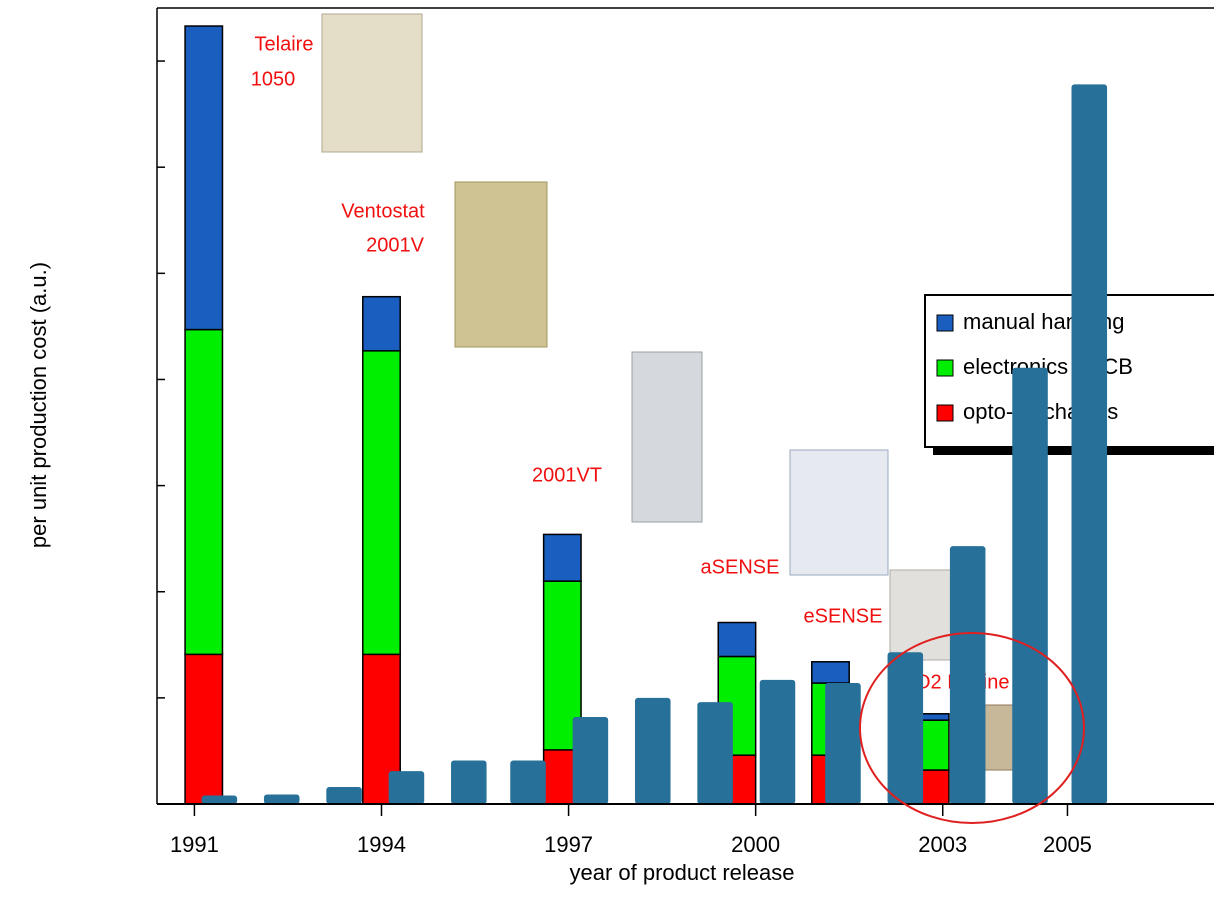 The image size is (1214, 918). Describe the element at coordinates (740, 567) in the screenshot. I see `annotation: aSENSE` at that location.